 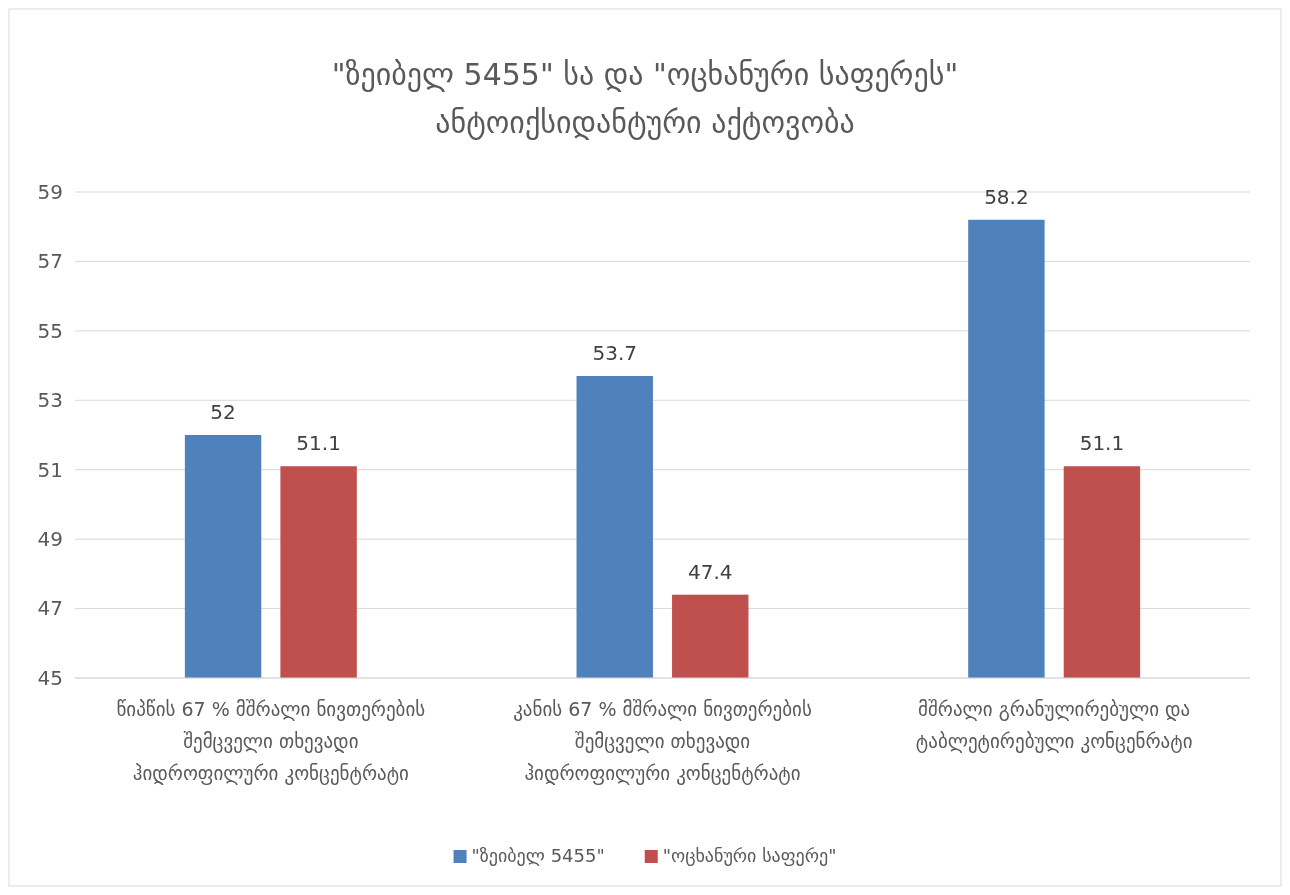 What do you see at coordinates (223, 412) in the screenshot?
I see `data-label: 52` at bounding box center [223, 412].